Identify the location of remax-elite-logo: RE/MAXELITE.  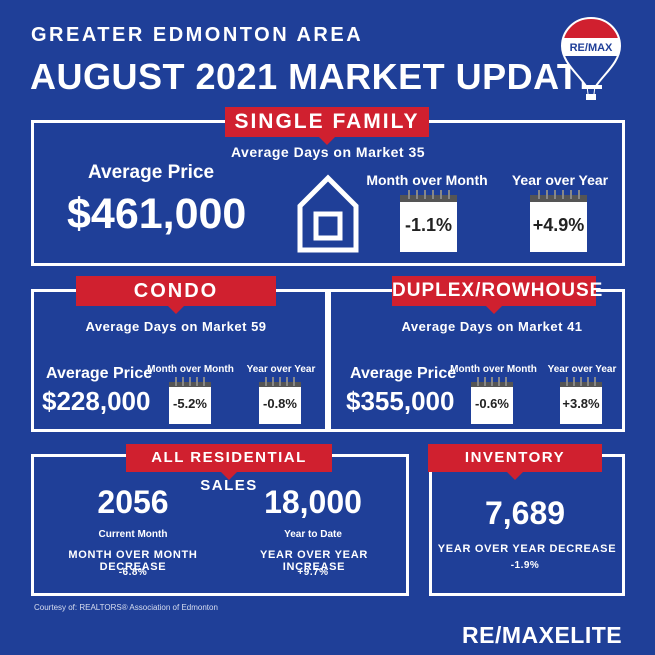
(542, 635).